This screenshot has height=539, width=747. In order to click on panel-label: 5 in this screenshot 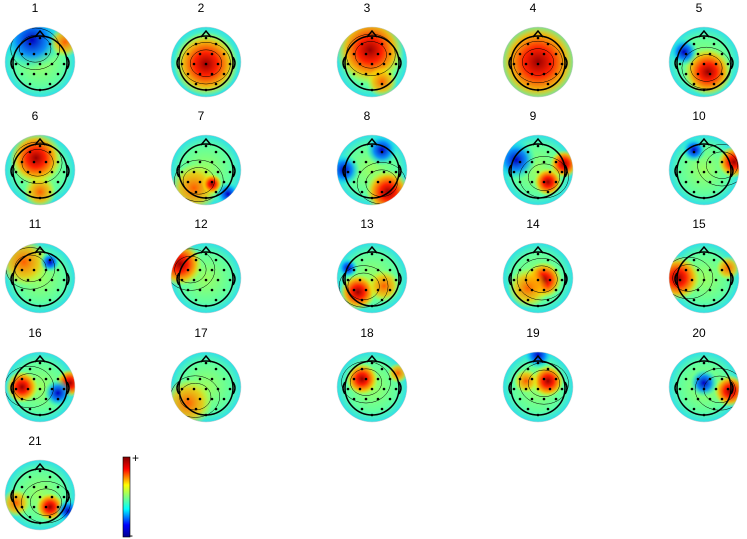, I will do `click(699, 8)`.